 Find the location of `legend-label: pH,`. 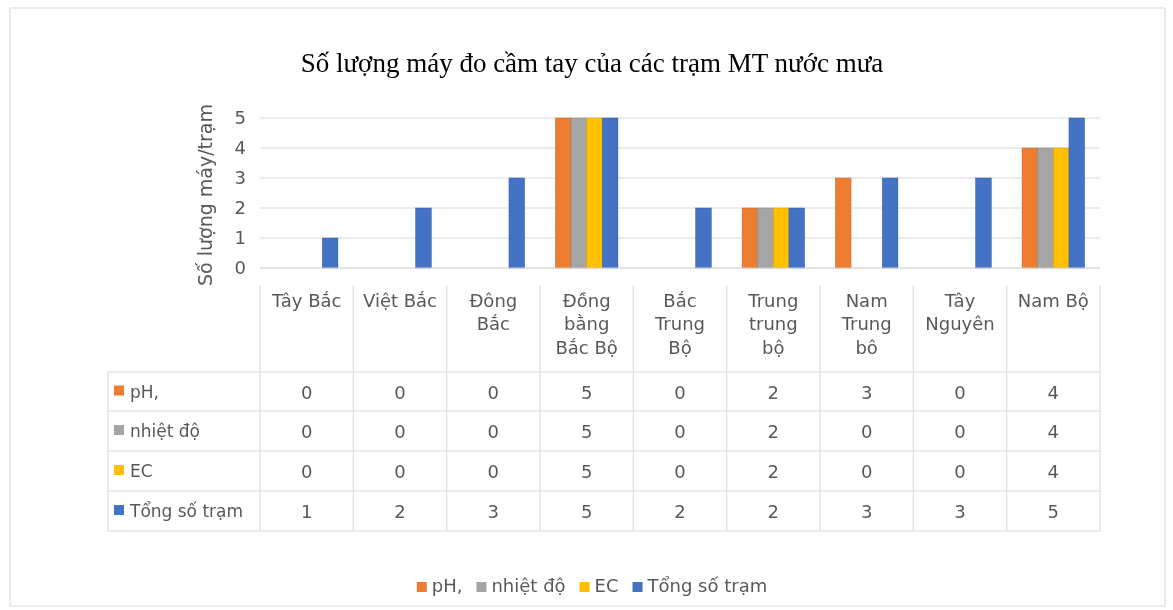

legend-label: pH, is located at coordinates (447, 585).